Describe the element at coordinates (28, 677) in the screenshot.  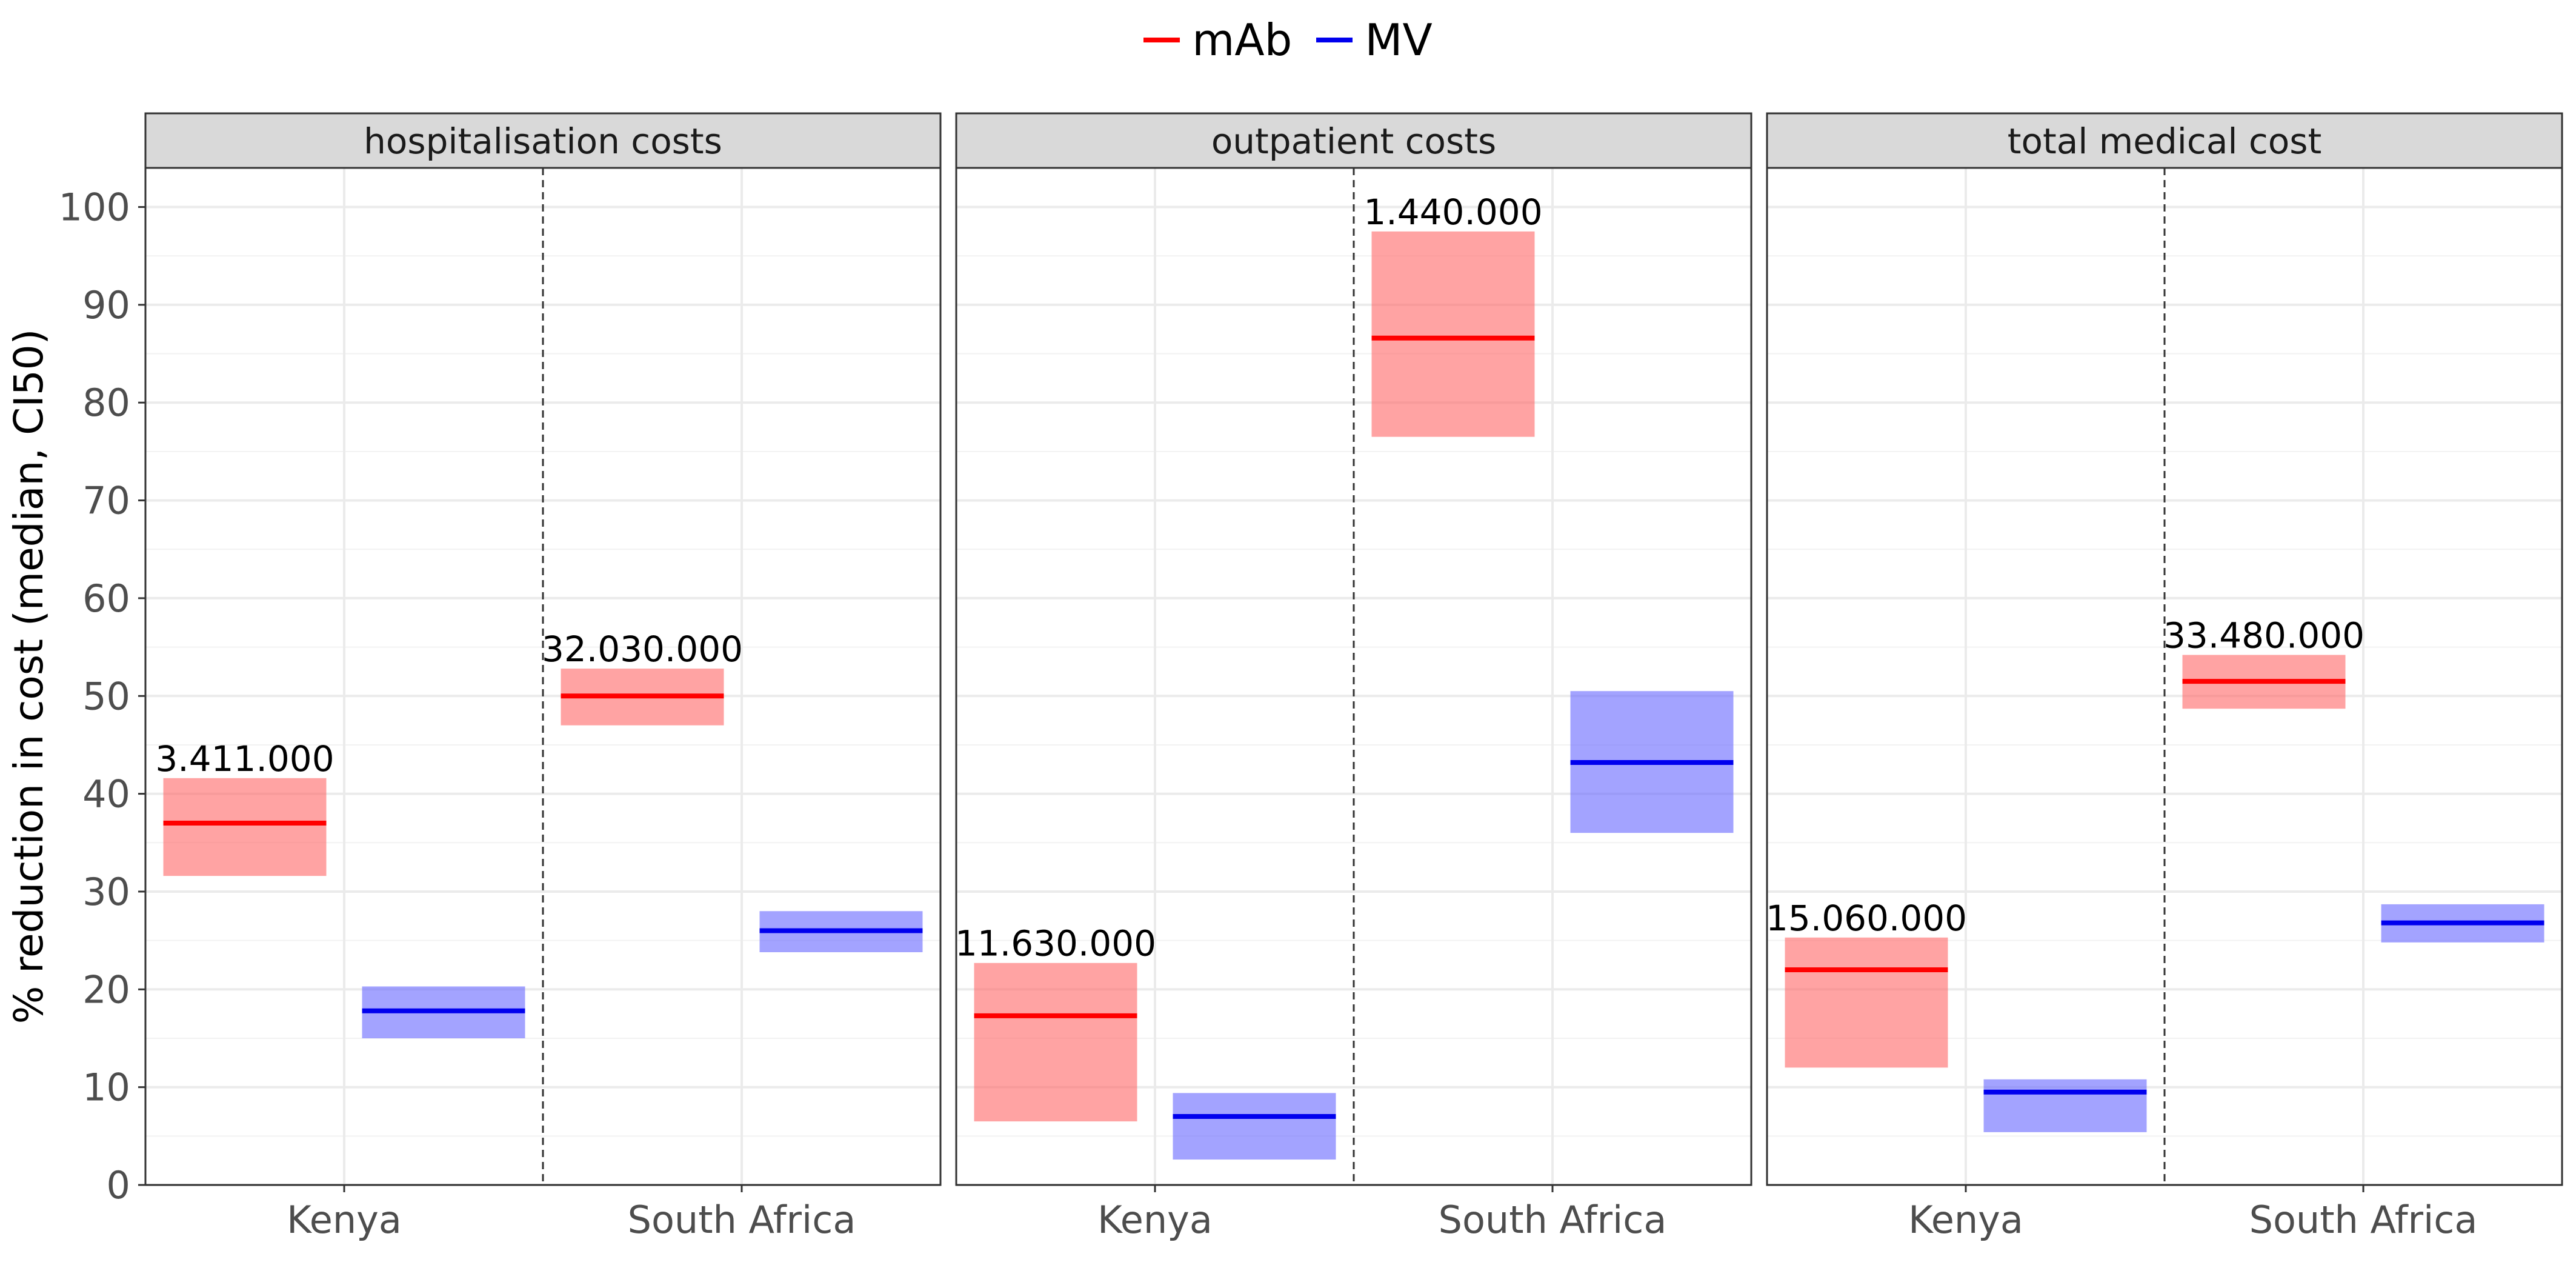
I see `y-axis-title: % reduction in cost (median, CI50)` at that location.